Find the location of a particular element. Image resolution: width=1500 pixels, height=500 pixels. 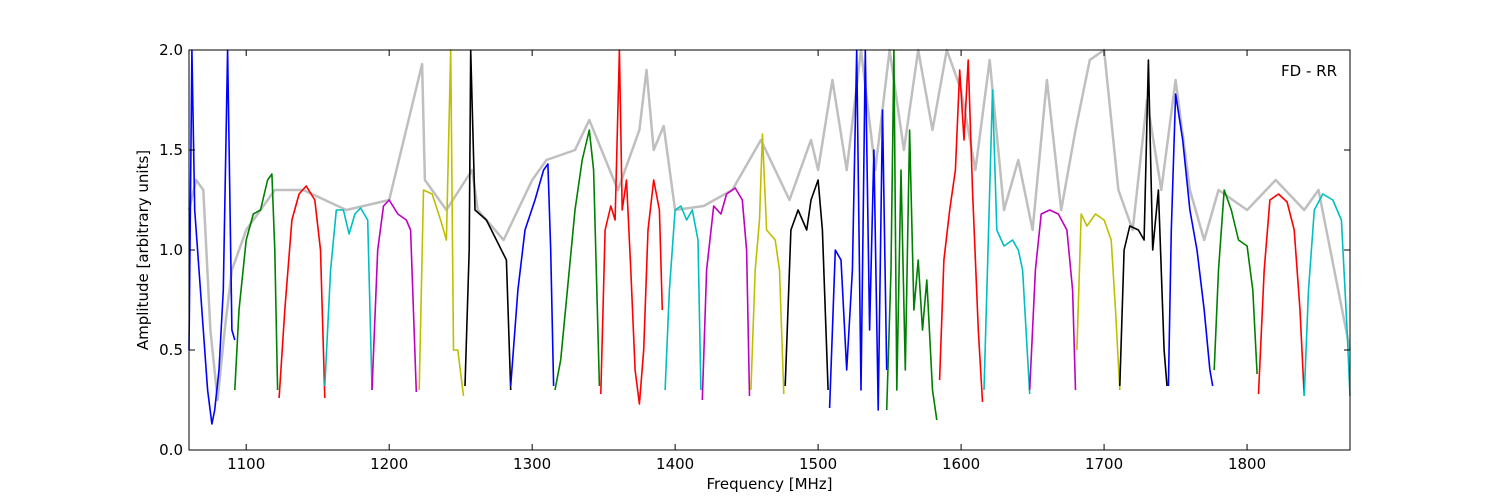

x-tick-label: 1300 is located at coordinates (532, 464).